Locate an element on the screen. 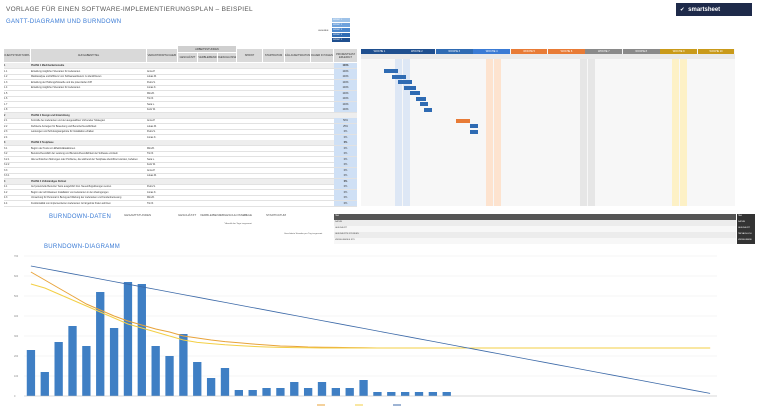  phase-row: 4 PHASE 4 Vollständiges Rollout 0% is located at coordinates (180, 181).